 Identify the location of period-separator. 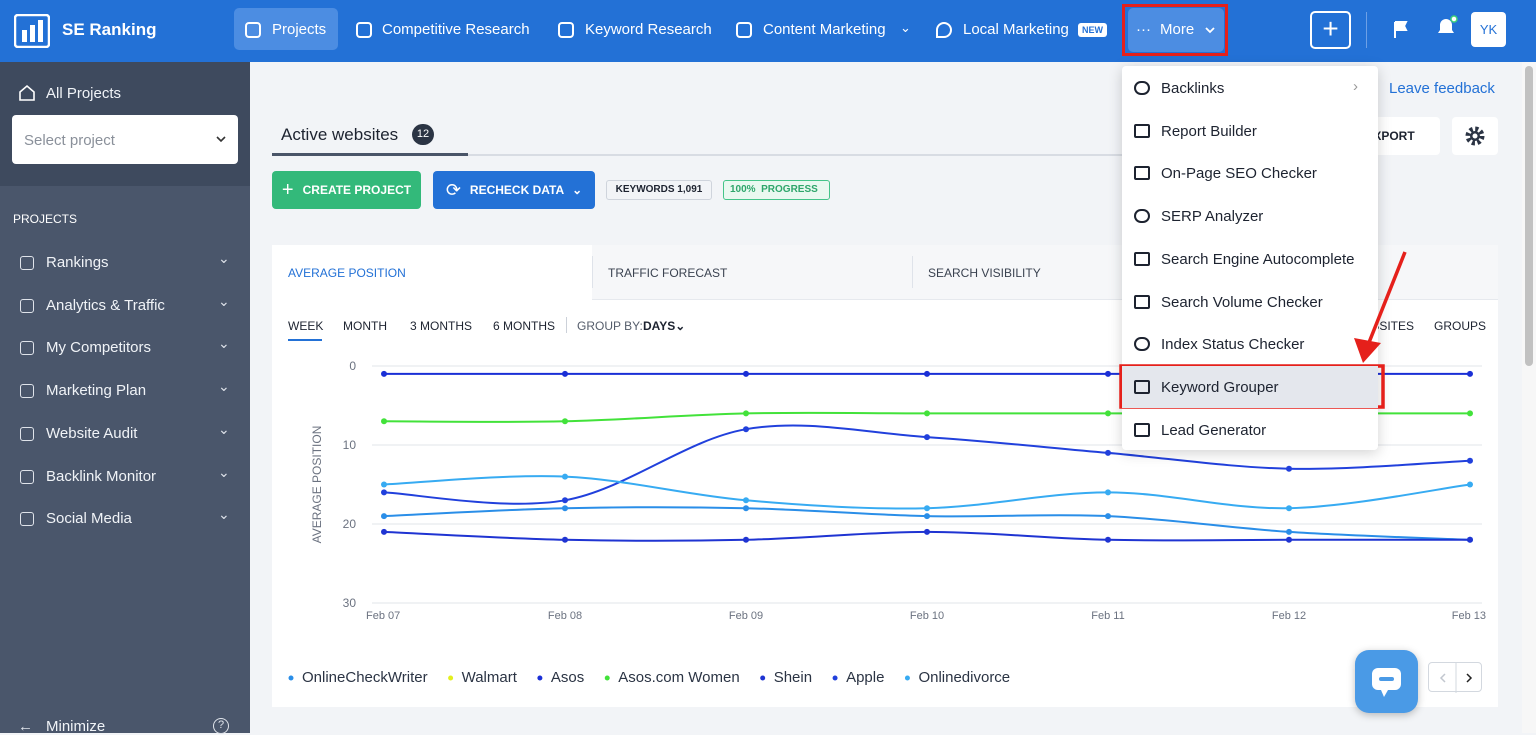
(566, 325).